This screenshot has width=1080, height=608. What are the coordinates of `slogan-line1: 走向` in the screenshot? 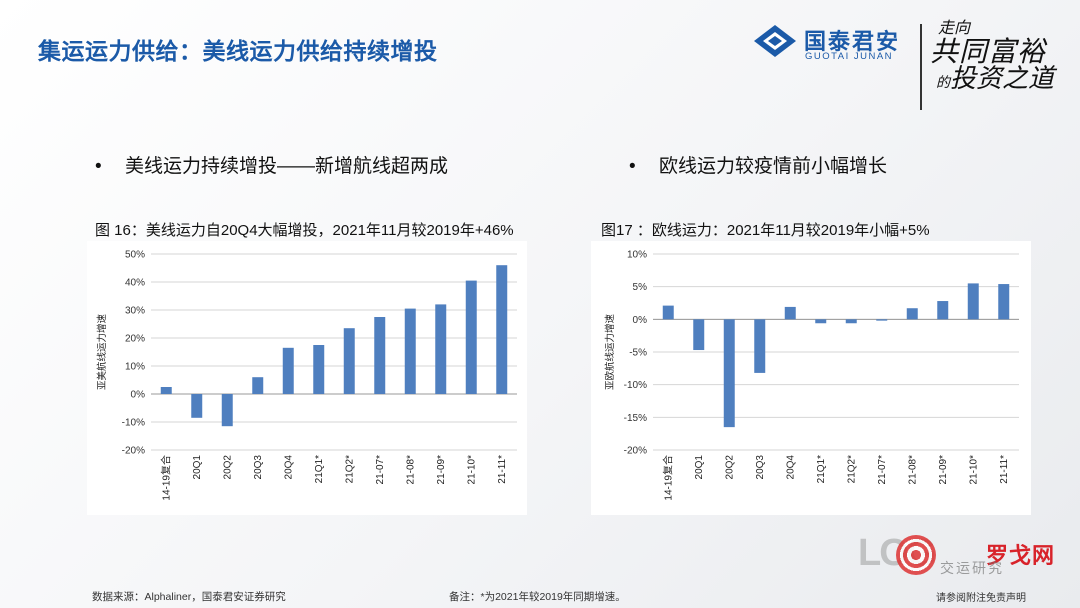 It's located at (954, 27).